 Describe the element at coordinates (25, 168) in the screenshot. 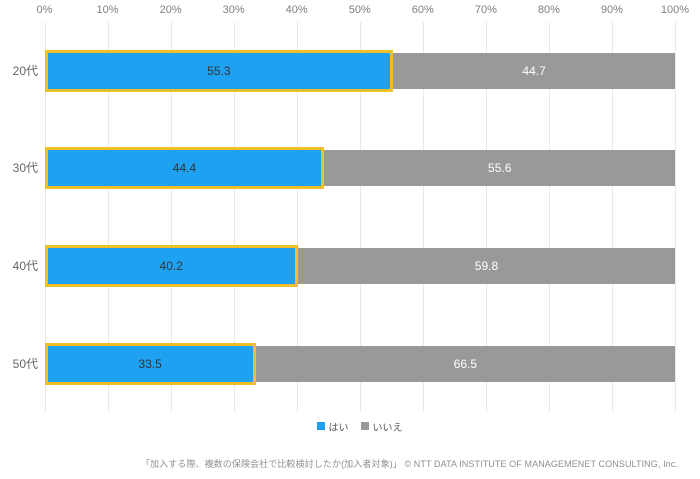

I see `category-label: 30代` at that location.